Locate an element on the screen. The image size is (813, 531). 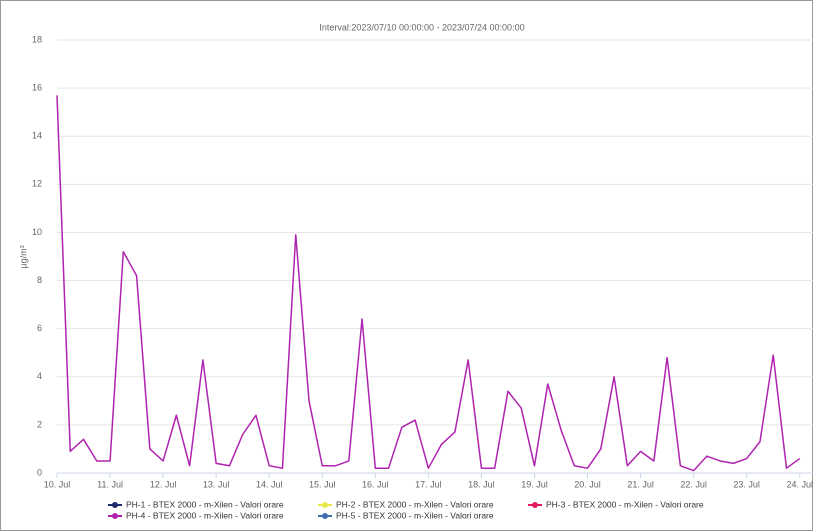
x-tick-label: 10. Jul is located at coordinates (57, 484).